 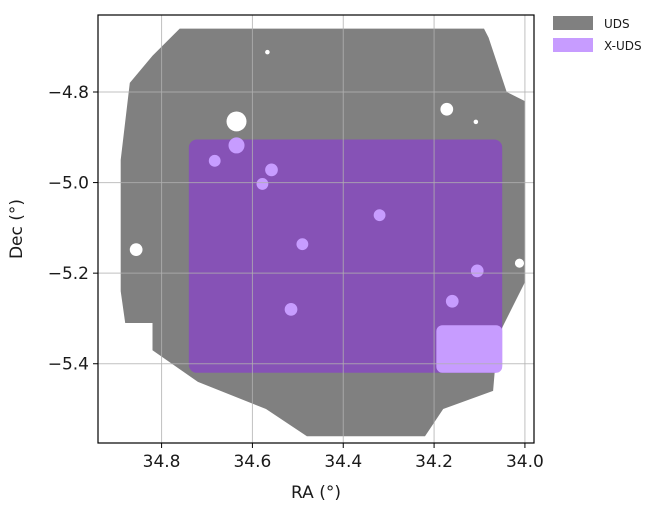 I want to click on legend: UDS X-UDS, so click(x=597, y=34).